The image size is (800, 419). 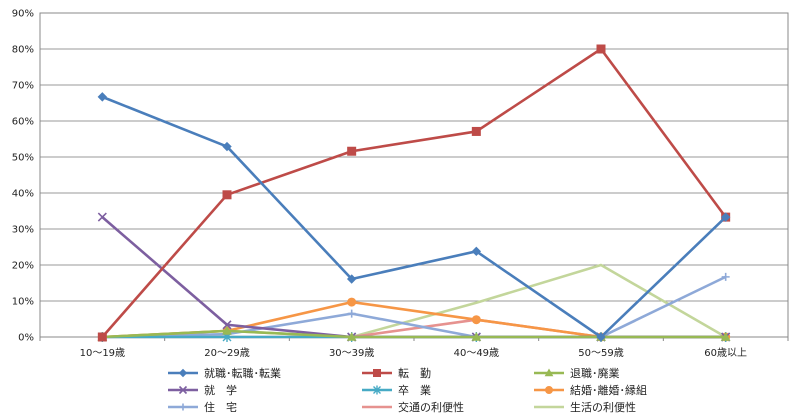 What do you see at coordinates (23, 302) in the screenshot?
I see `y-tick-label: 10%` at bounding box center [23, 302].